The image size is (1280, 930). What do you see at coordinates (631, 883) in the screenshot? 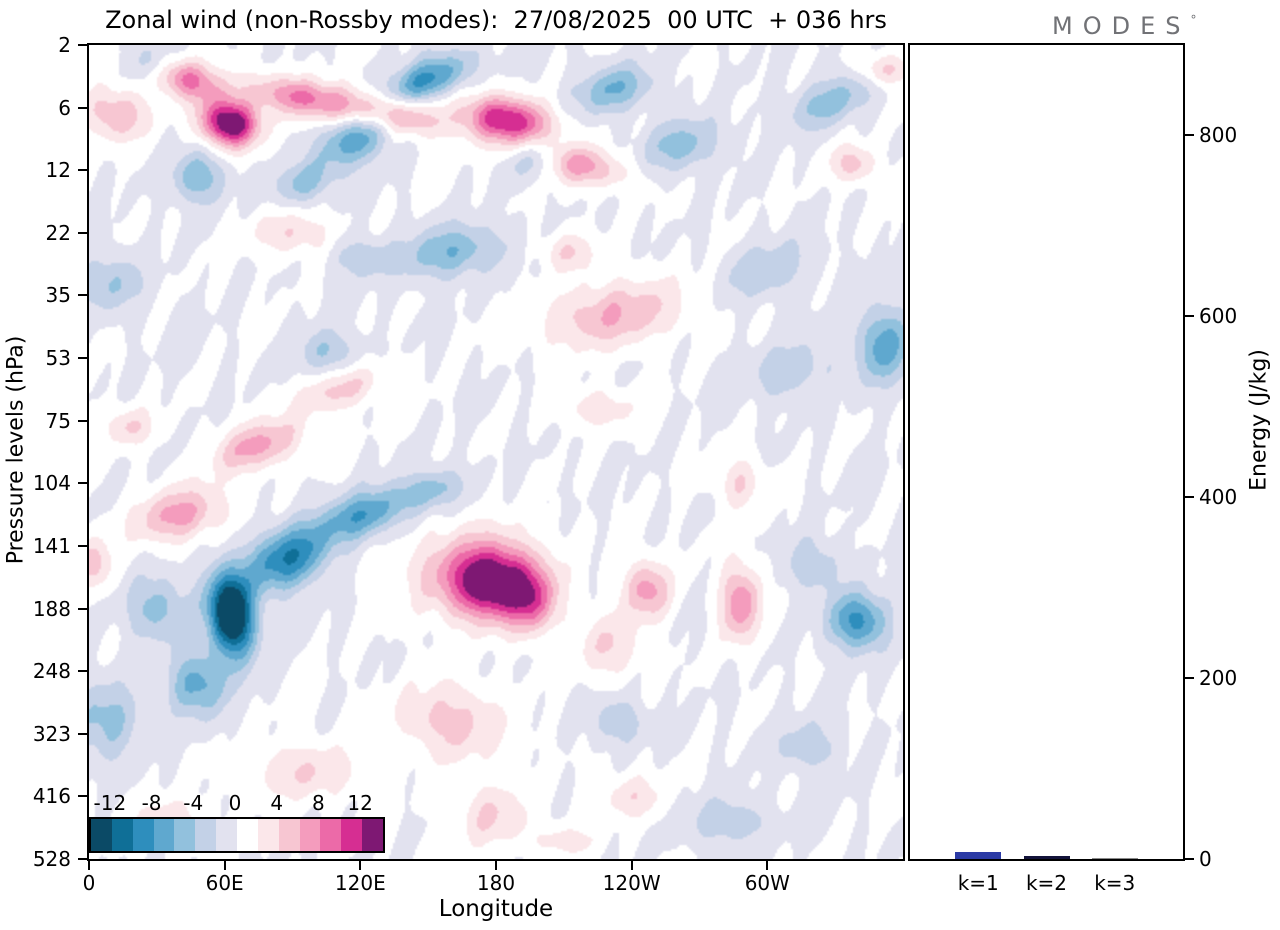
I see `longitude-tick-label: 120W` at bounding box center [631, 883].